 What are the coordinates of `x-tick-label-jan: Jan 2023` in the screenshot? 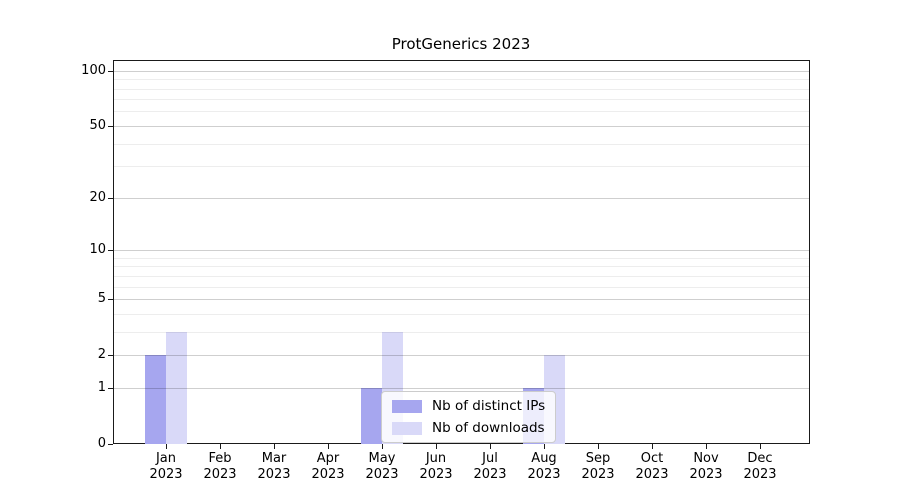 It's located at (166, 466).